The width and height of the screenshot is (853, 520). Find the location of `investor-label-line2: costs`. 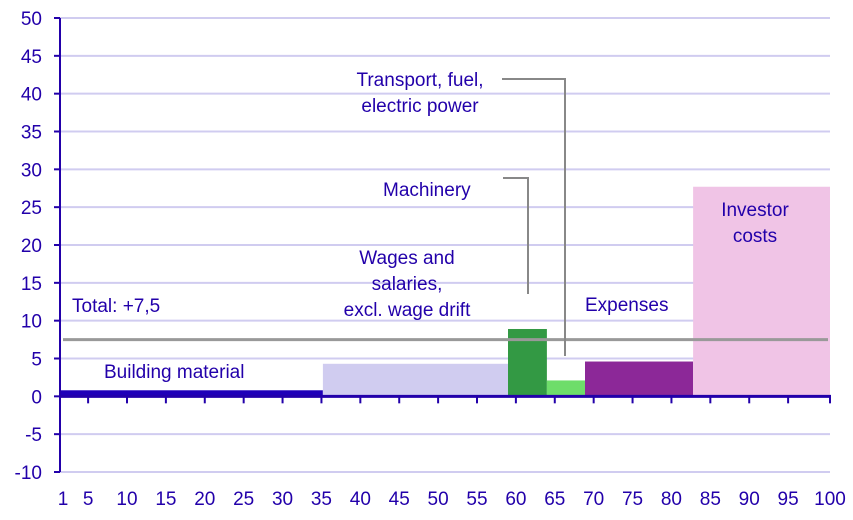

investor-label-line2: costs is located at coordinates (755, 236).